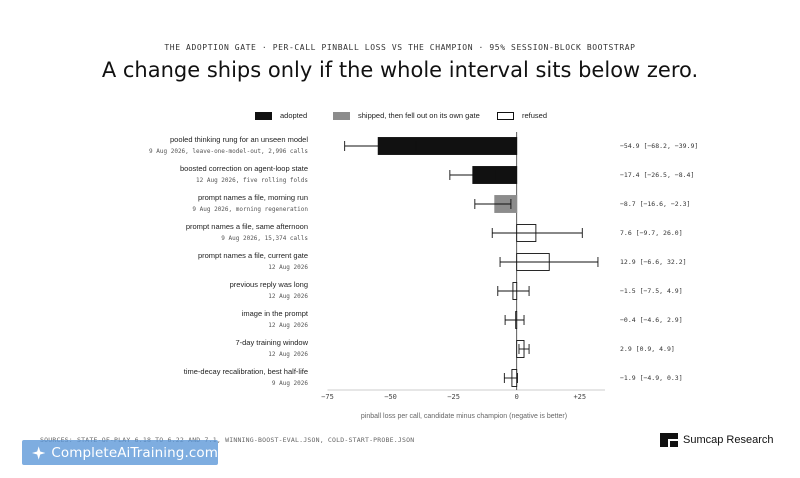 This screenshot has width=800, height=478. What do you see at coordinates (651, 233) in the screenshot?
I see `row-value-annotation: 7.6 [−9.7, 26.0]` at bounding box center [651, 233].